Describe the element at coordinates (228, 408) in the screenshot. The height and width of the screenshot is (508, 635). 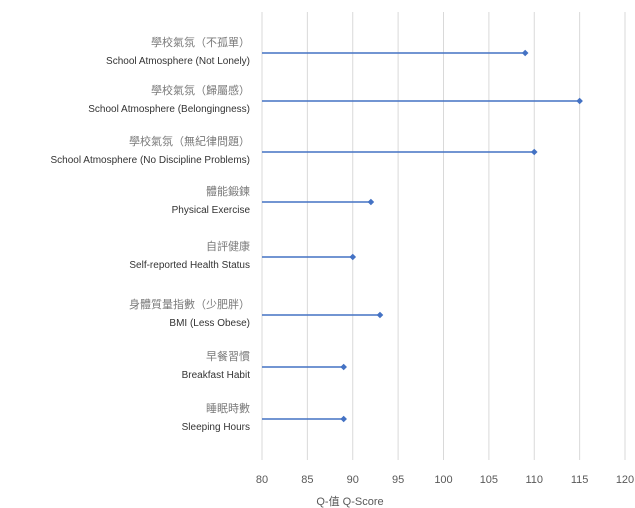
I see `category-label-zh: 睡眠時數` at that location.